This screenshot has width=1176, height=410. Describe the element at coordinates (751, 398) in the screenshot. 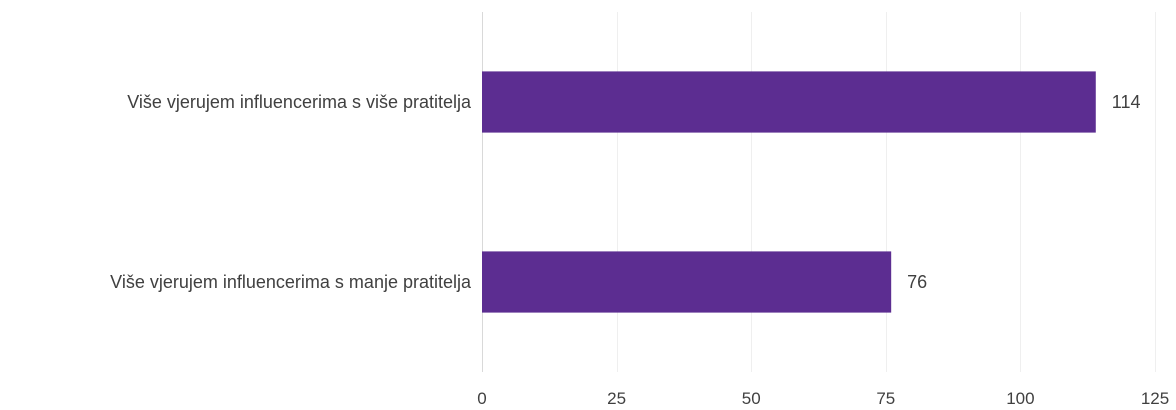

I see `x-tick-label: 50` at that location.